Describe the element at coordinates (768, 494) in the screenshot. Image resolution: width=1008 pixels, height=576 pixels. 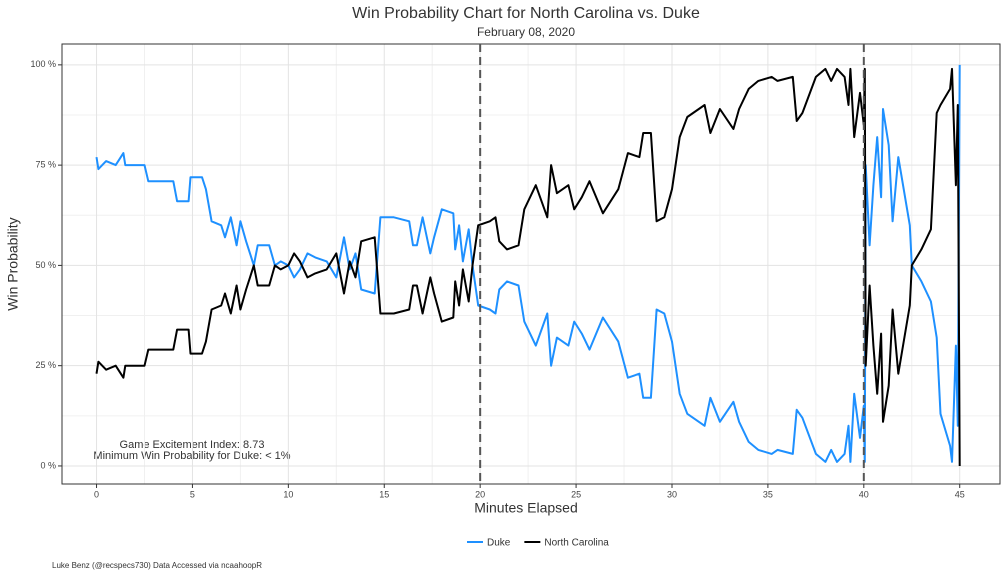
I see `x-tick-label: 35` at that location.